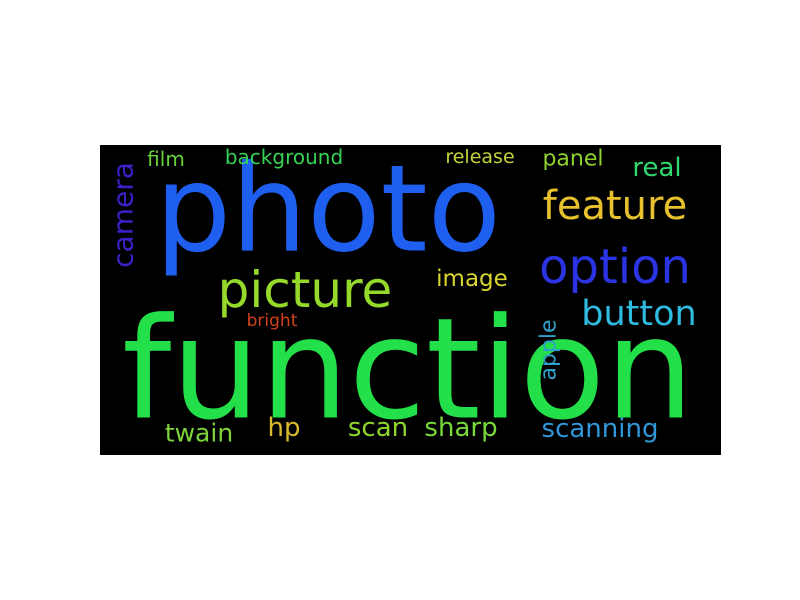 This screenshot has height=600, width=800. What do you see at coordinates (460, 428) in the screenshot?
I see `word-sharp: sharp` at bounding box center [460, 428].